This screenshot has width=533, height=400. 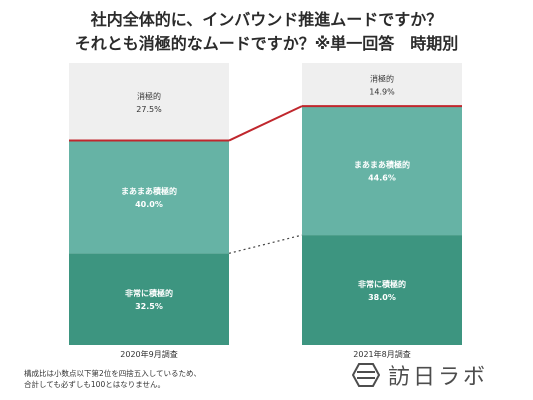 I want to click on segment-value-label: 32.5%, so click(x=149, y=306).